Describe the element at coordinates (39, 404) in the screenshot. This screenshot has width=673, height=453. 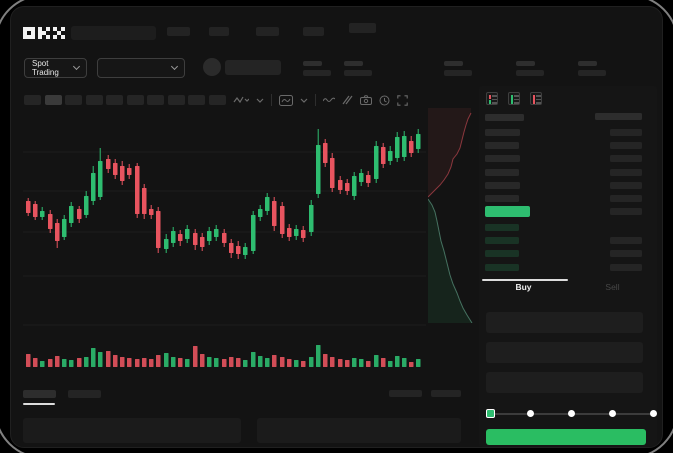
I see `bottom-tab-underline` at that location.